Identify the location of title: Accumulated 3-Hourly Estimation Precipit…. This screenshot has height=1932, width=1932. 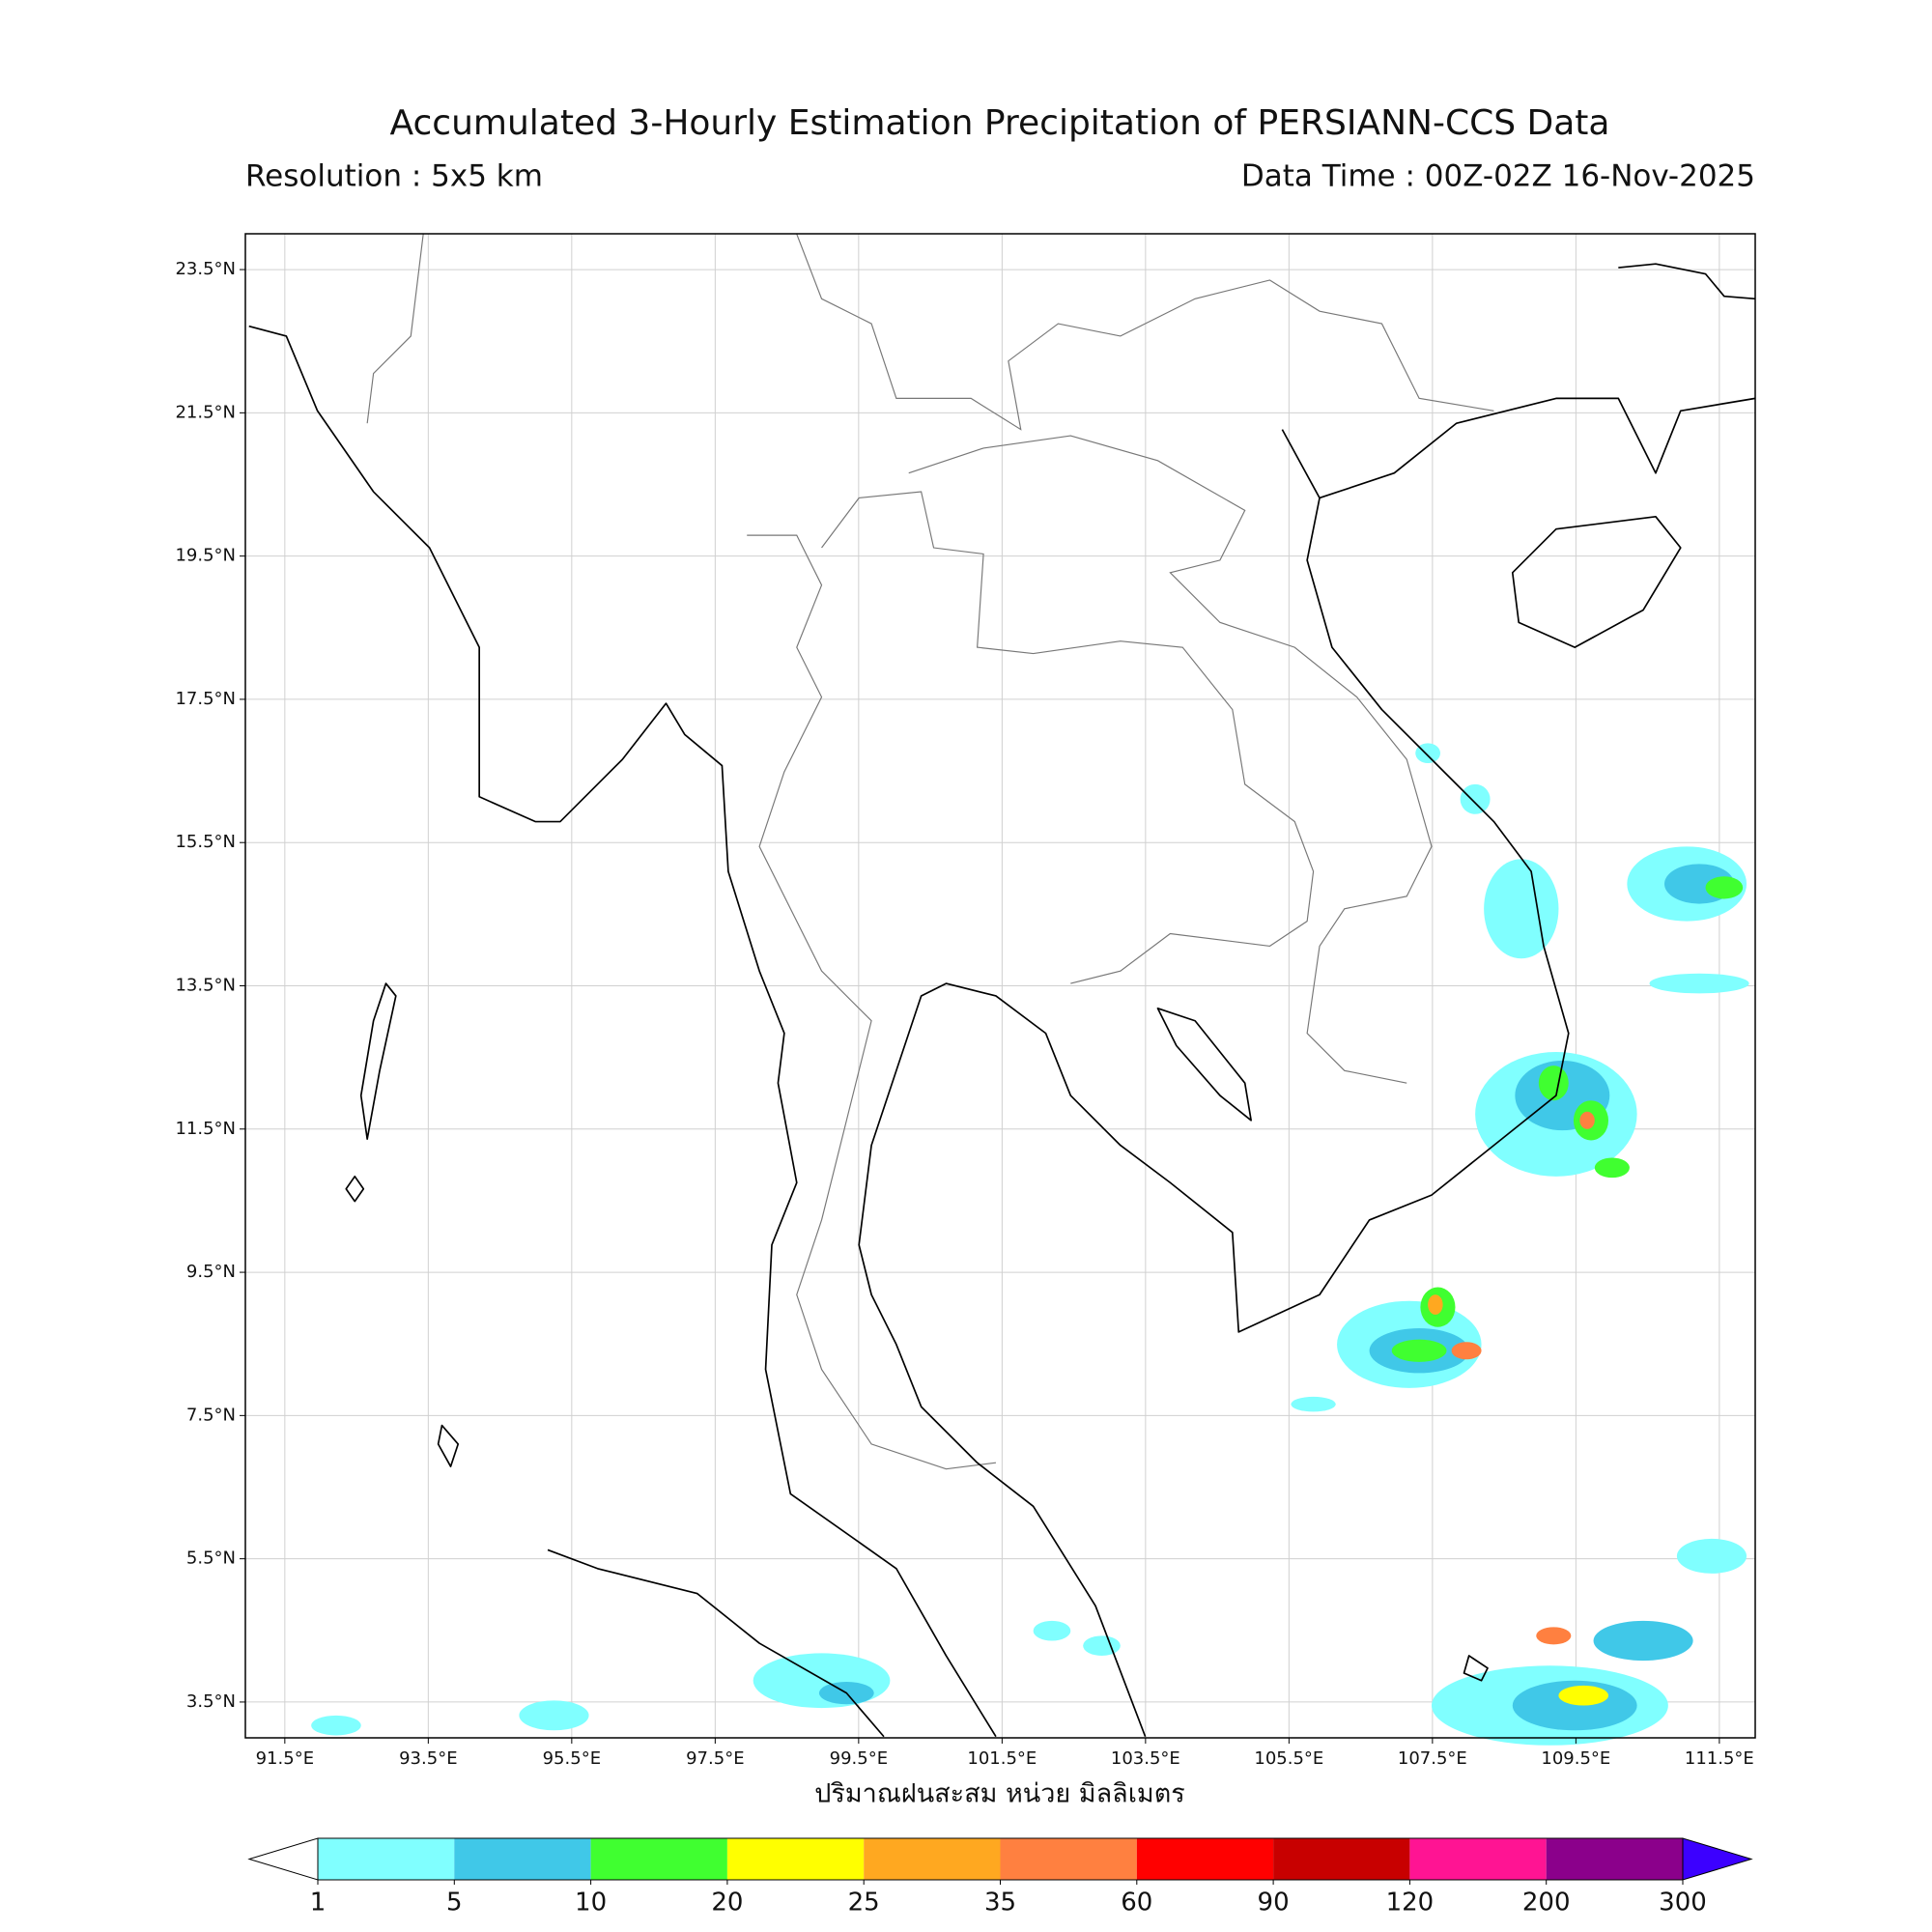
(1000, 123).